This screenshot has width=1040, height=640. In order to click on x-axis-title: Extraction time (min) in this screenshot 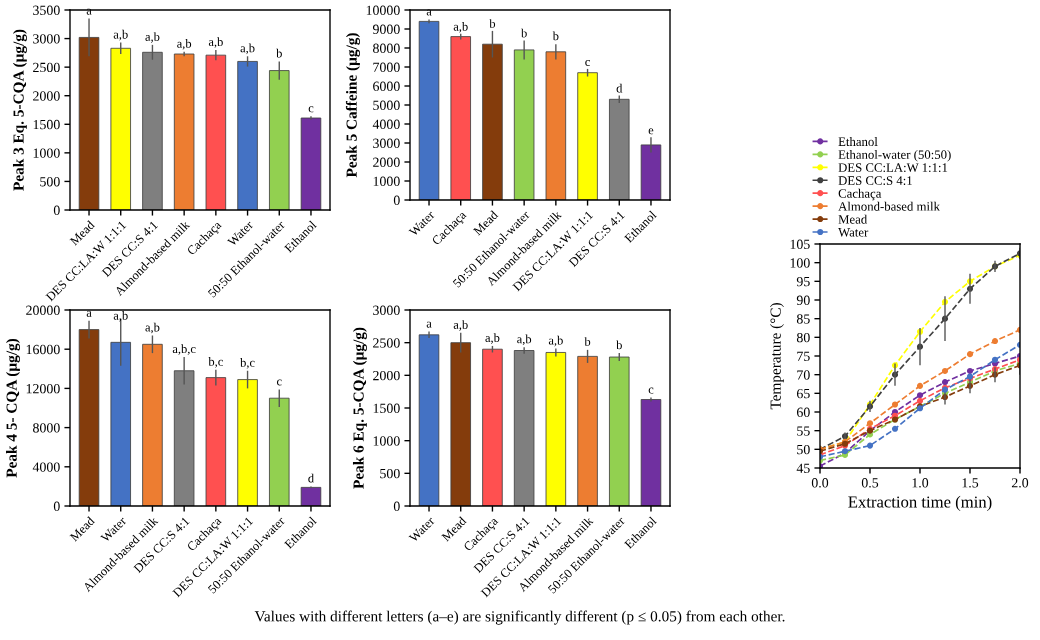, I will do `click(920, 503)`.